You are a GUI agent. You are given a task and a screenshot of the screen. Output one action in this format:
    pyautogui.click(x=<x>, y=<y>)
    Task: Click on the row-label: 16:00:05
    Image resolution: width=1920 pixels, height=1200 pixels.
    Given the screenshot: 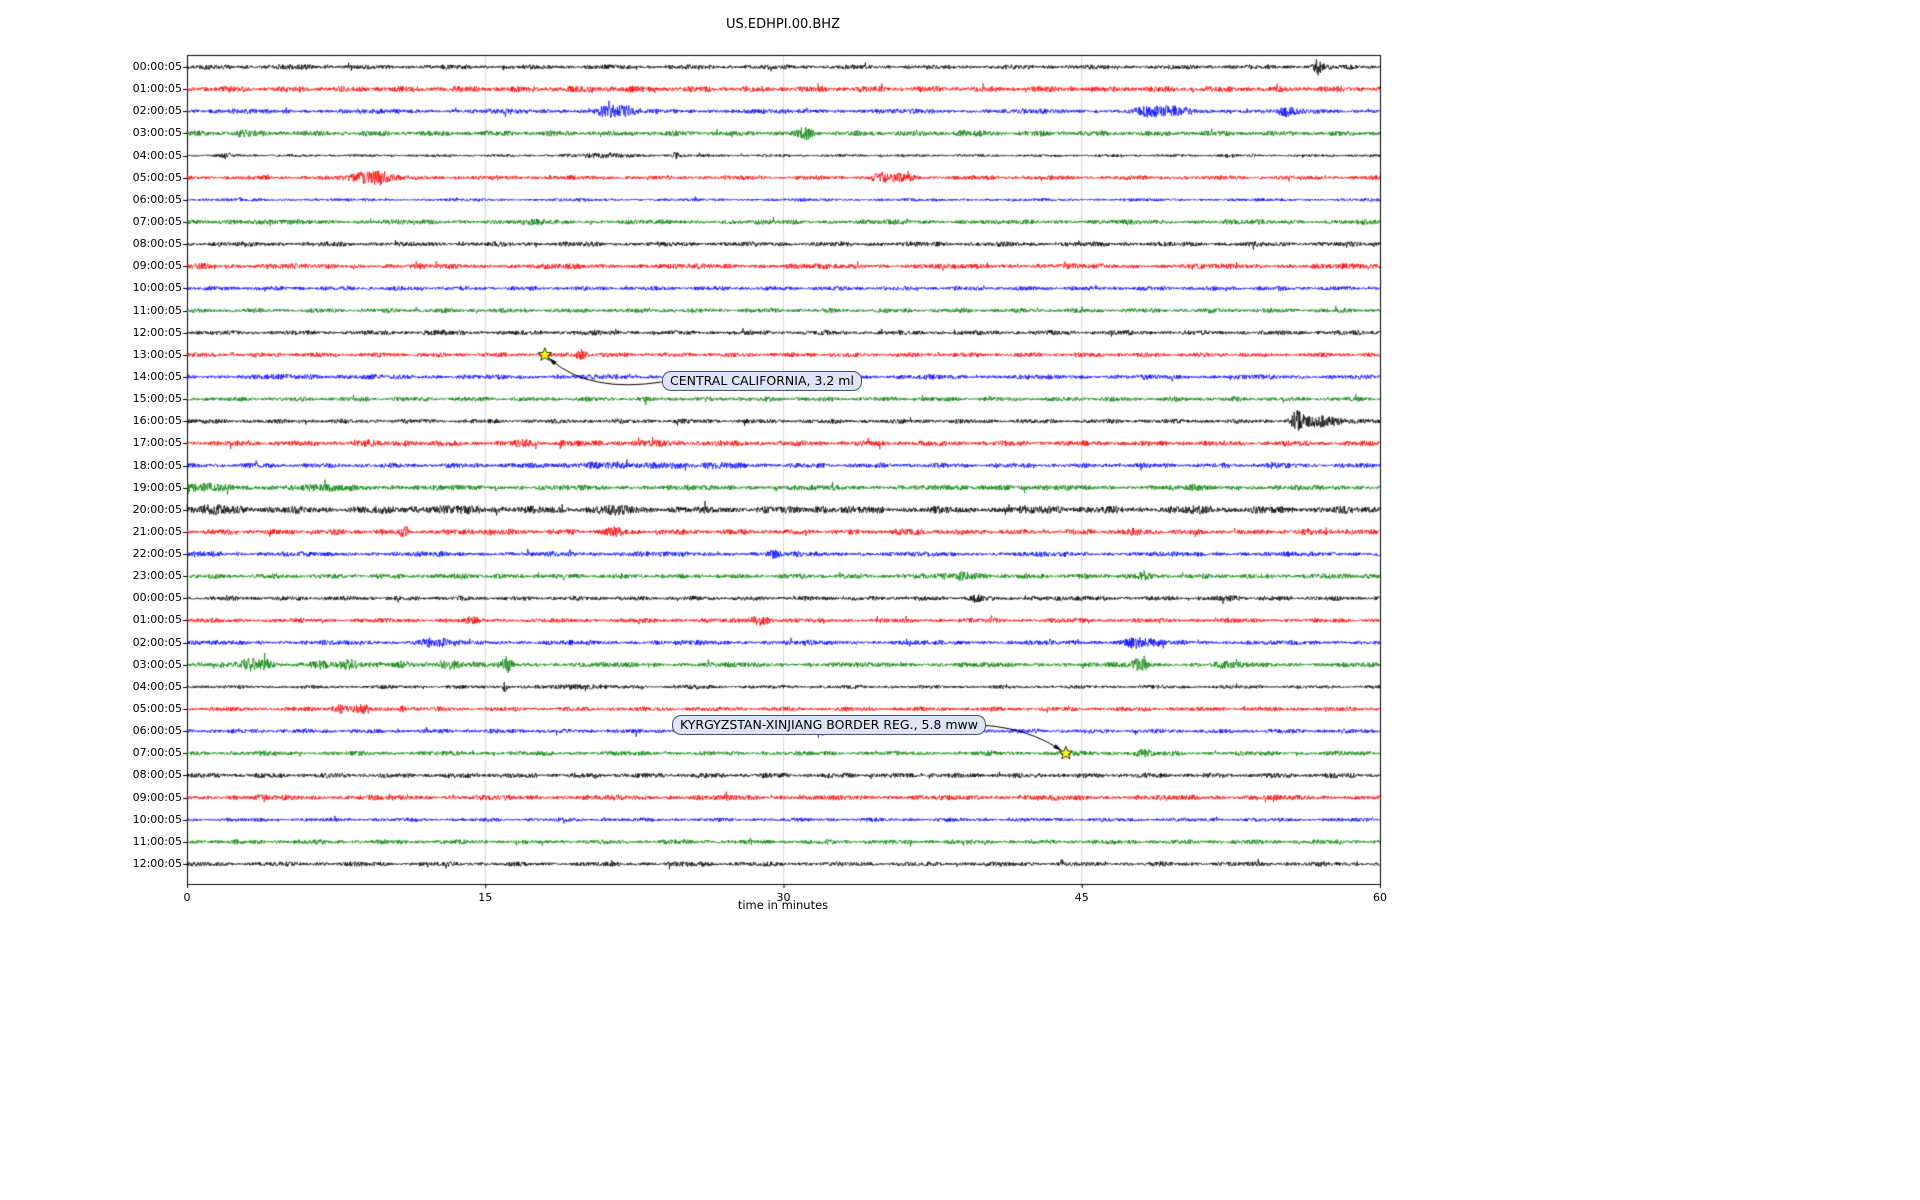 What is the action you would take?
    pyautogui.click(x=157, y=421)
    